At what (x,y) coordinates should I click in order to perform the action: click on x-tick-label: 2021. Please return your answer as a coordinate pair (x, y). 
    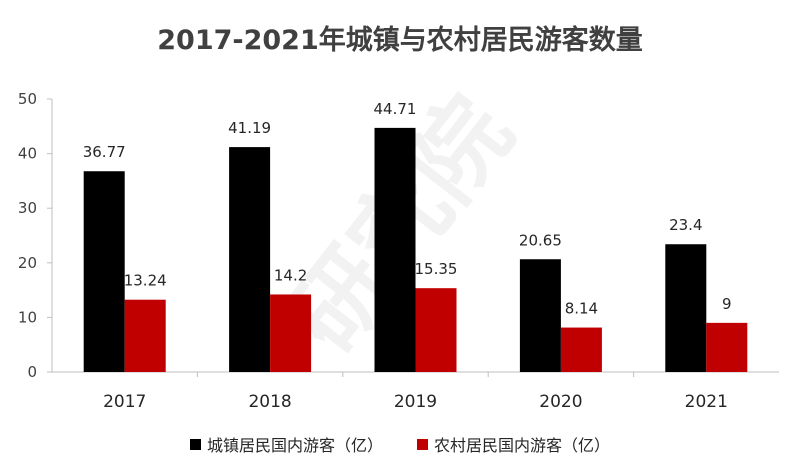
    Looking at the image, I should click on (706, 402).